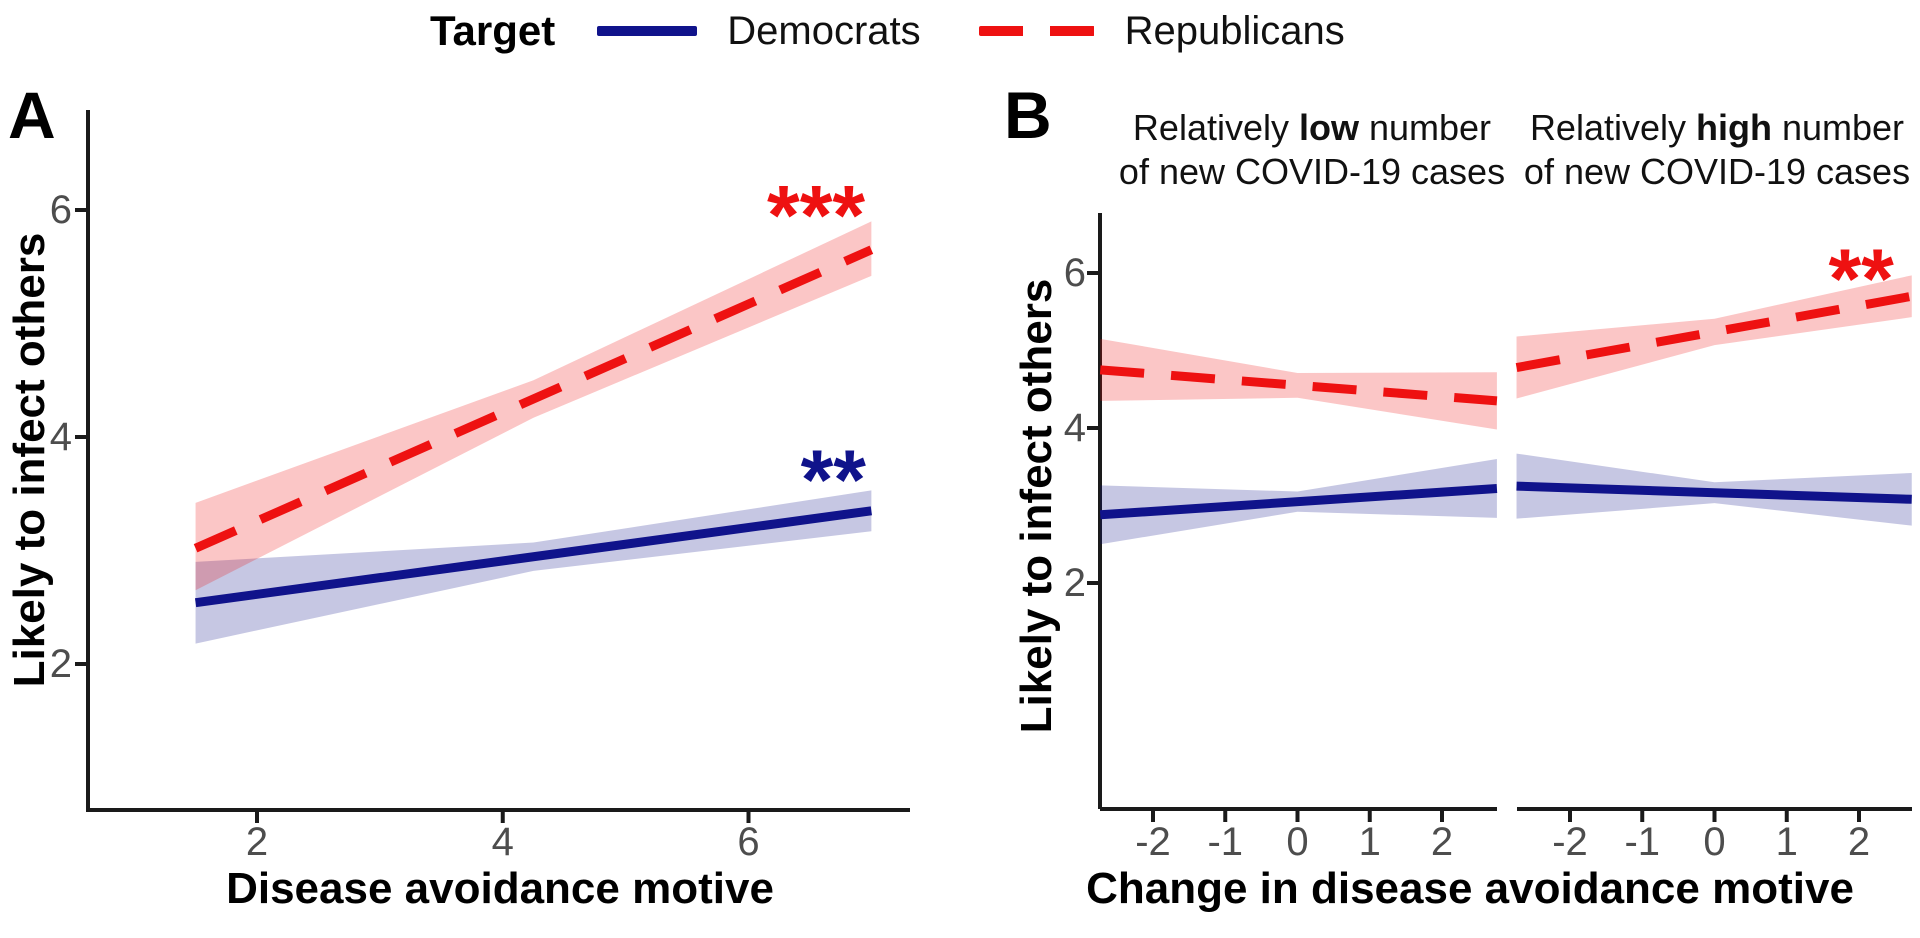 The height and width of the screenshot is (938, 1920). What do you see at coordinates (32, 115) in the screenshot?
I see `panel-a-label: A` at bounding box center [32, 115].